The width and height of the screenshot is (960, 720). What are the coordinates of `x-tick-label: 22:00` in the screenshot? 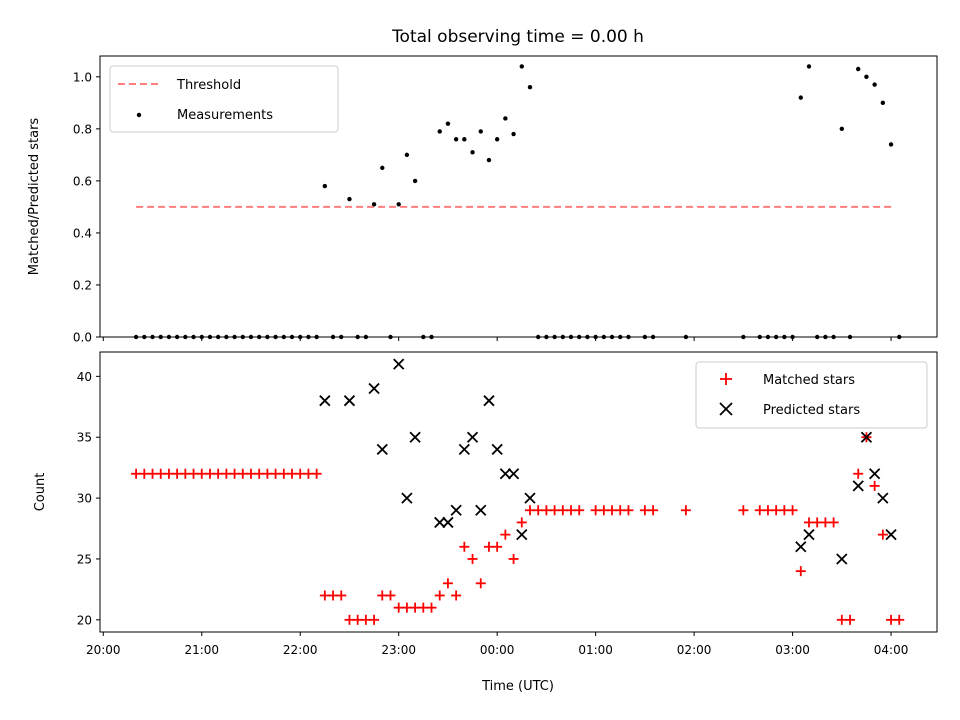 It's located at (300, 650).